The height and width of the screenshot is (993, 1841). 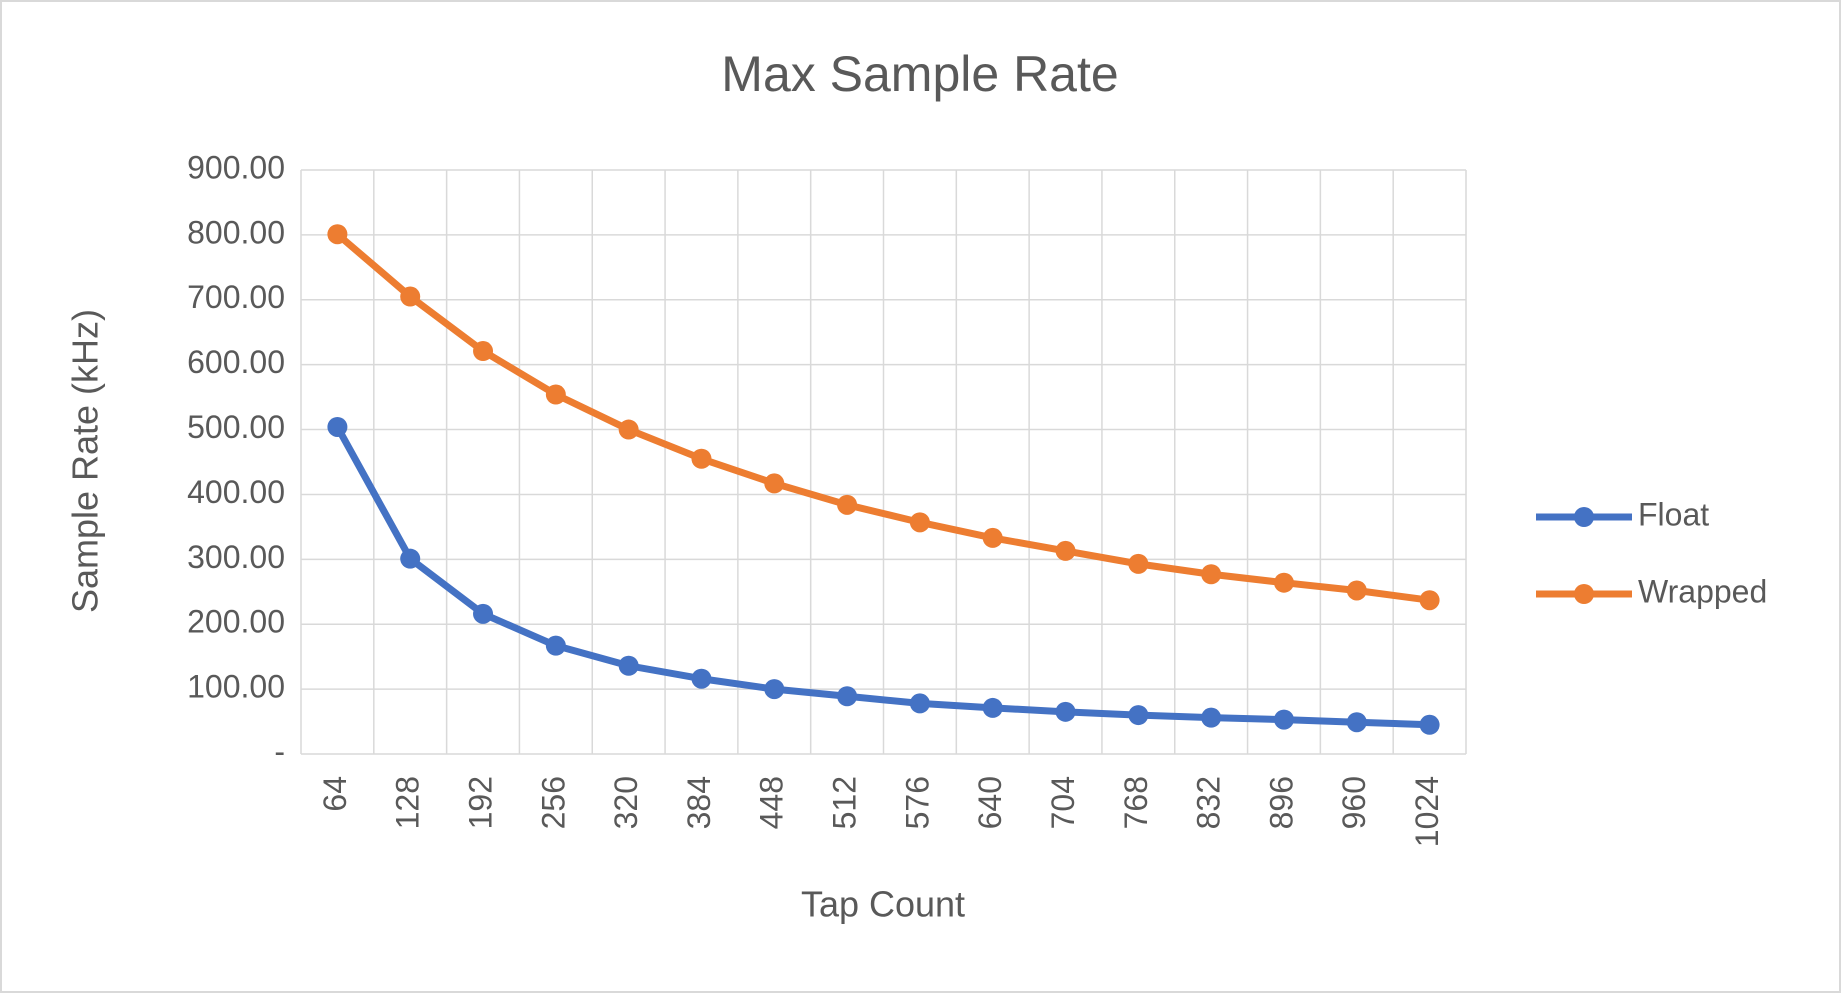 I want to click on x-tick-label: 320, so click(x=626, y=802).